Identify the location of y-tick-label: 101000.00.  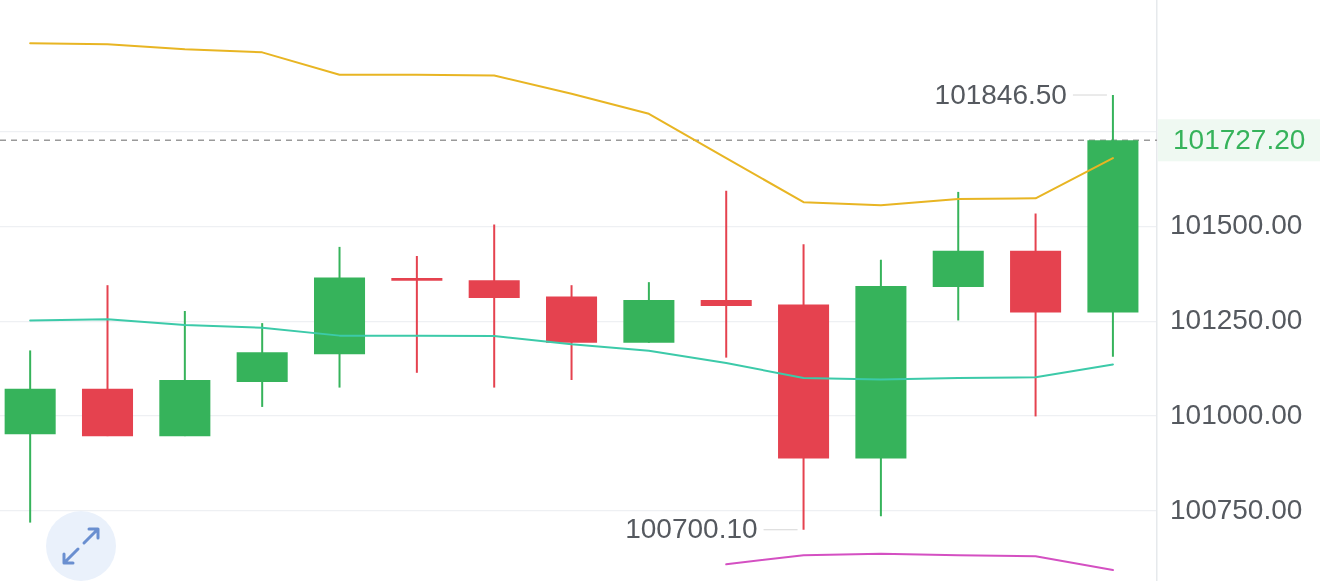
(1236, 414).